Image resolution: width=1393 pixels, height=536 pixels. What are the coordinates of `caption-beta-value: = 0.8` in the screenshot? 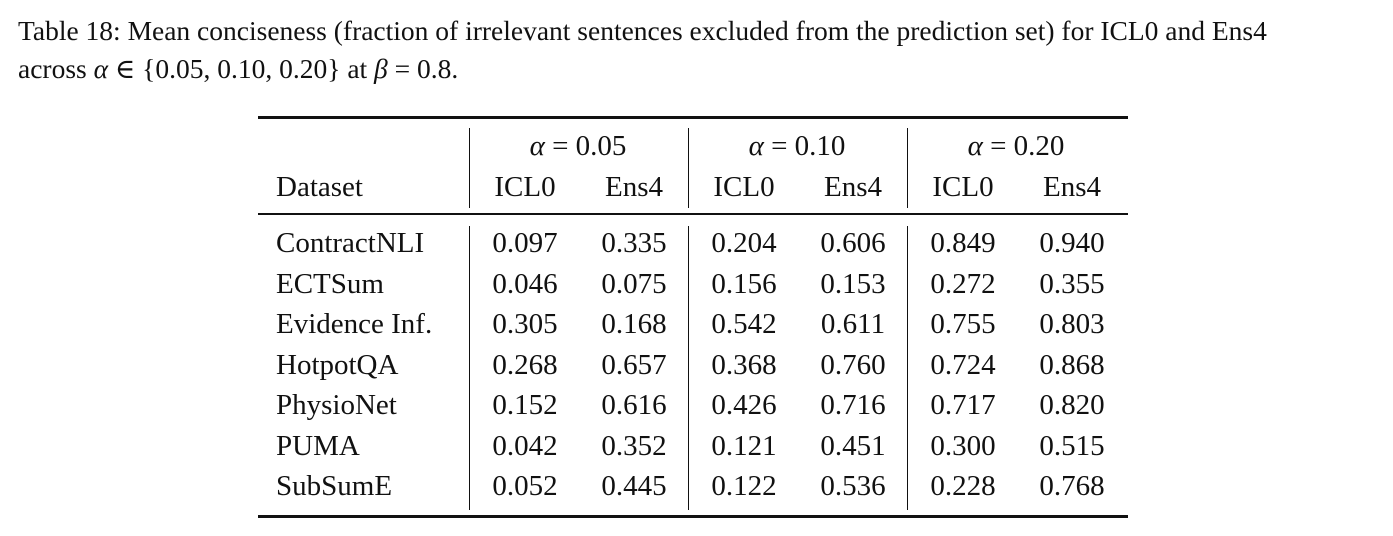 It's located at (419, 68).